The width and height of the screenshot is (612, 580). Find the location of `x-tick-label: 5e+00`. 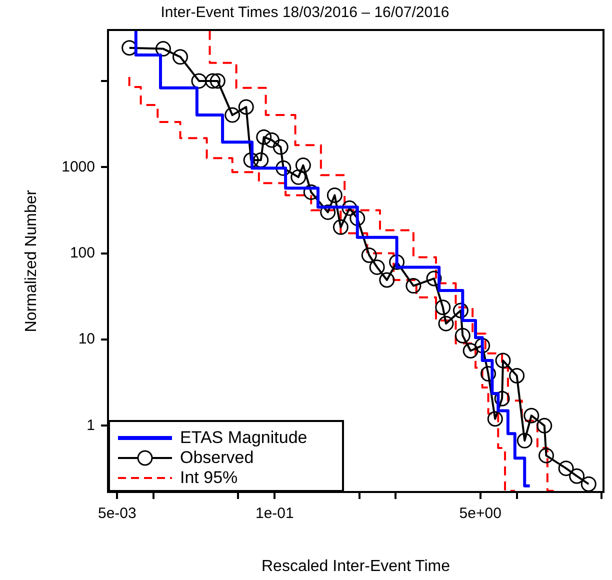

x-tick-label: 5e+00 is located at coordinates (480, 513).